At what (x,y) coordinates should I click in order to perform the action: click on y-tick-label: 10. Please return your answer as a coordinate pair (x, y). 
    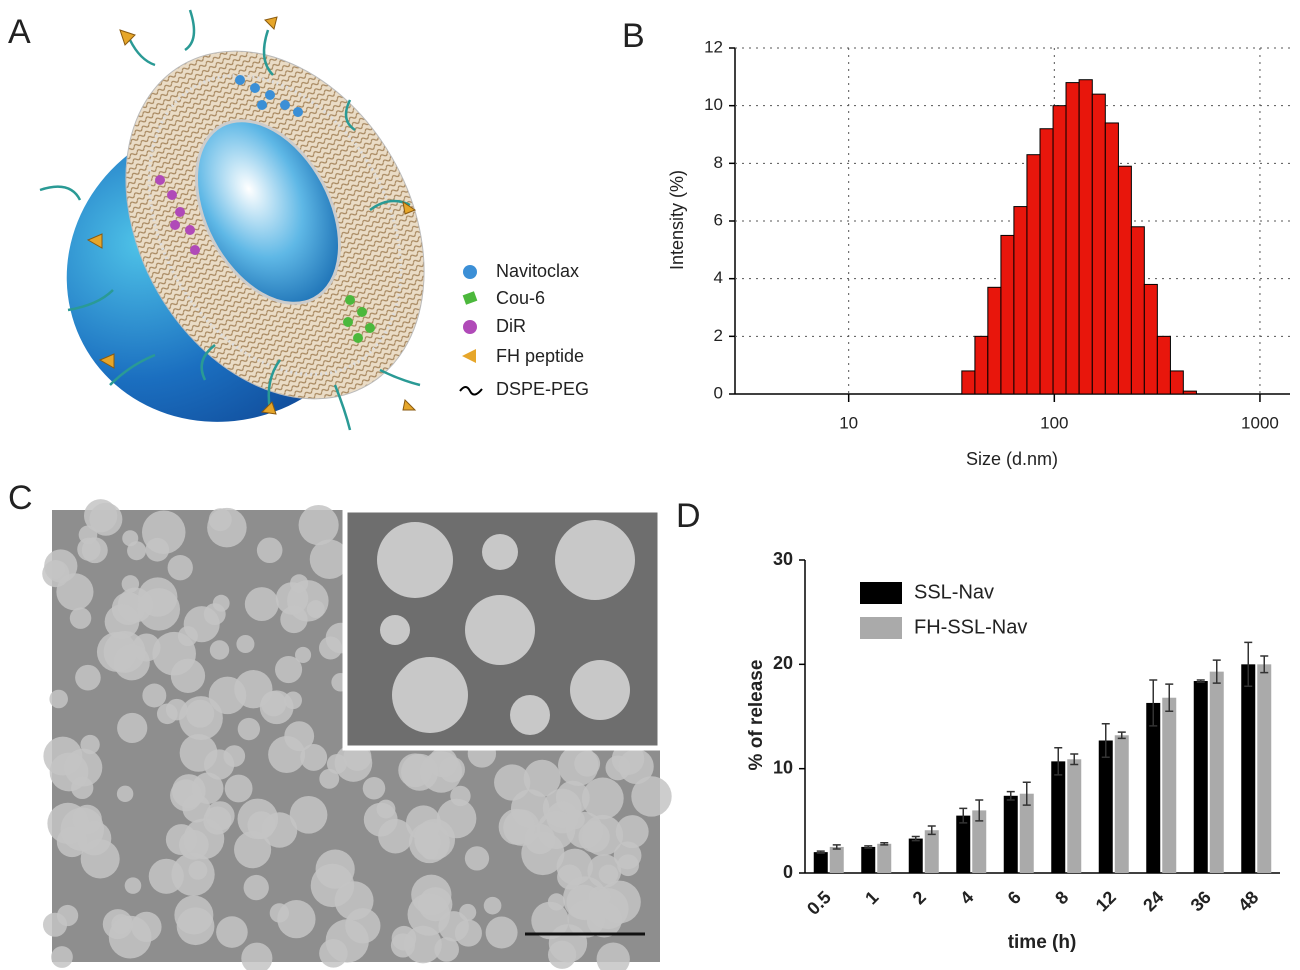
    Looking at the image, I should click on (713, 104).